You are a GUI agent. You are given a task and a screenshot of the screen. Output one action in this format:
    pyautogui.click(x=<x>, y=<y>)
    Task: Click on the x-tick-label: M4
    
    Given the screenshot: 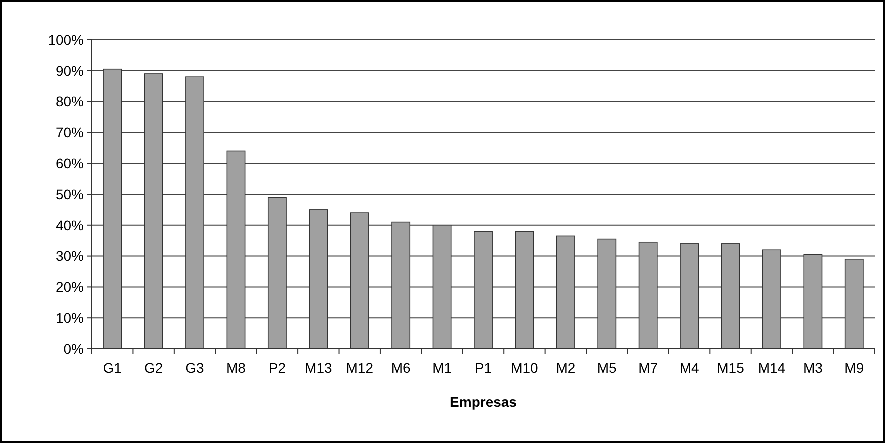 What is the action you would take?
    pyautogui.click(x=690, y=368)
    